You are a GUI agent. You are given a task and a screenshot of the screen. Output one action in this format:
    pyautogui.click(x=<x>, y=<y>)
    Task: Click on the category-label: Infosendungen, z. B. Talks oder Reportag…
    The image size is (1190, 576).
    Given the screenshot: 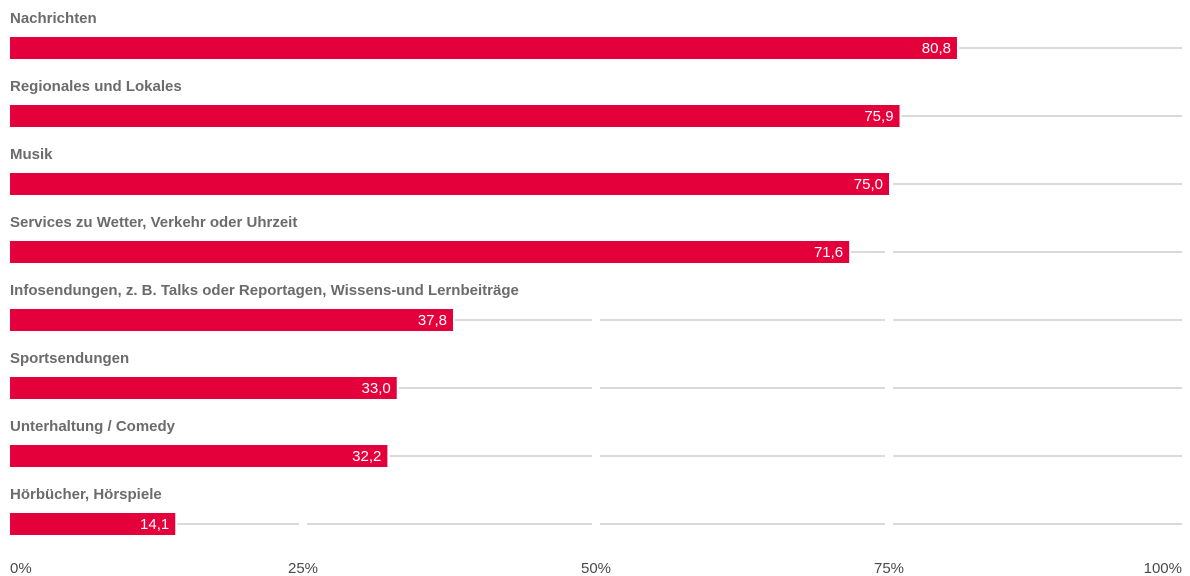 What is the action you would take?
    pyautogui.click(x=264, y=290)
    